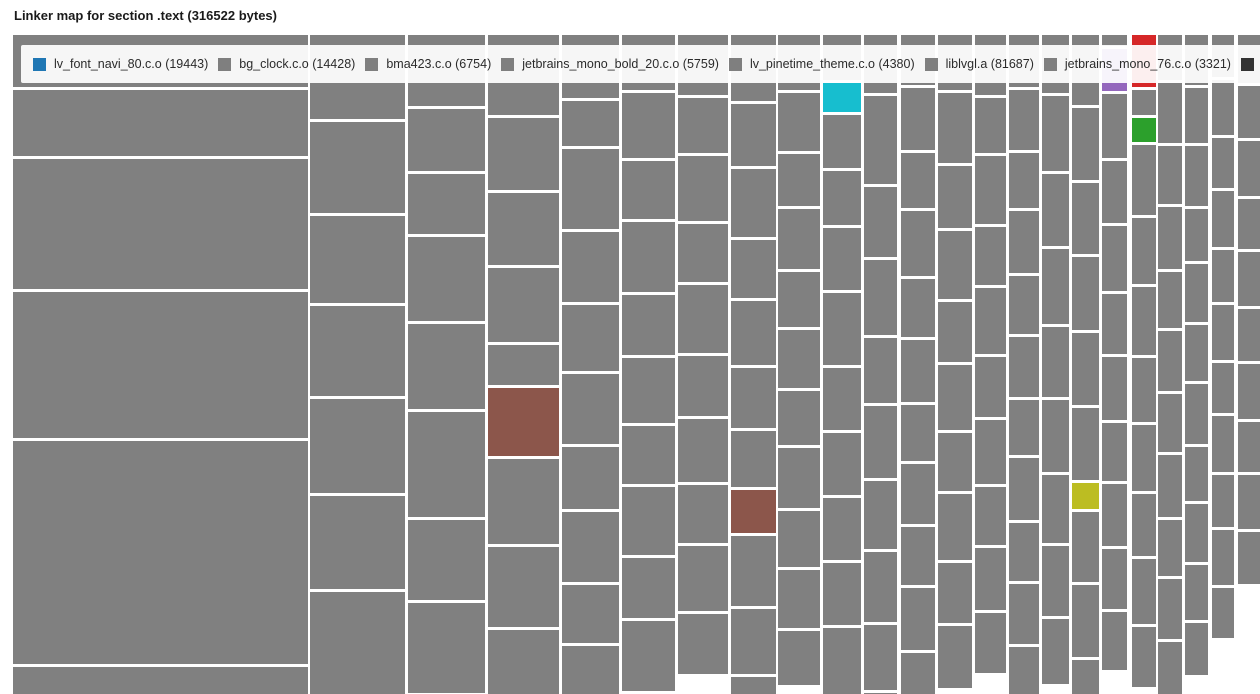 The image size is (1260, 694). Describe the element at coordinates (1144, 130) in the screenshot. I see `treemap-cell-green` at that location.